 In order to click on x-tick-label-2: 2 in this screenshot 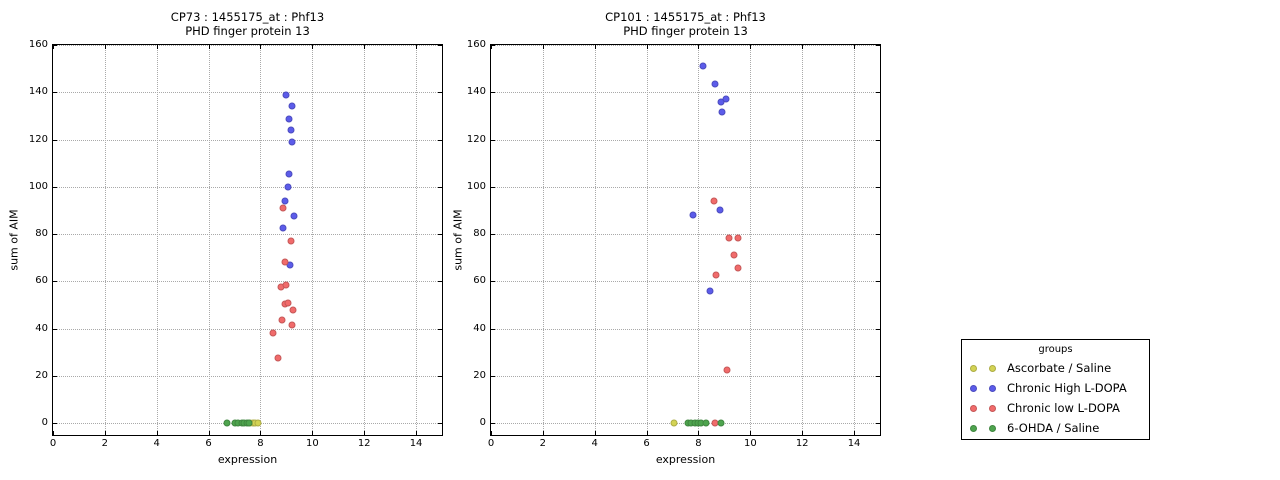, I will do `click(105, 443)`.